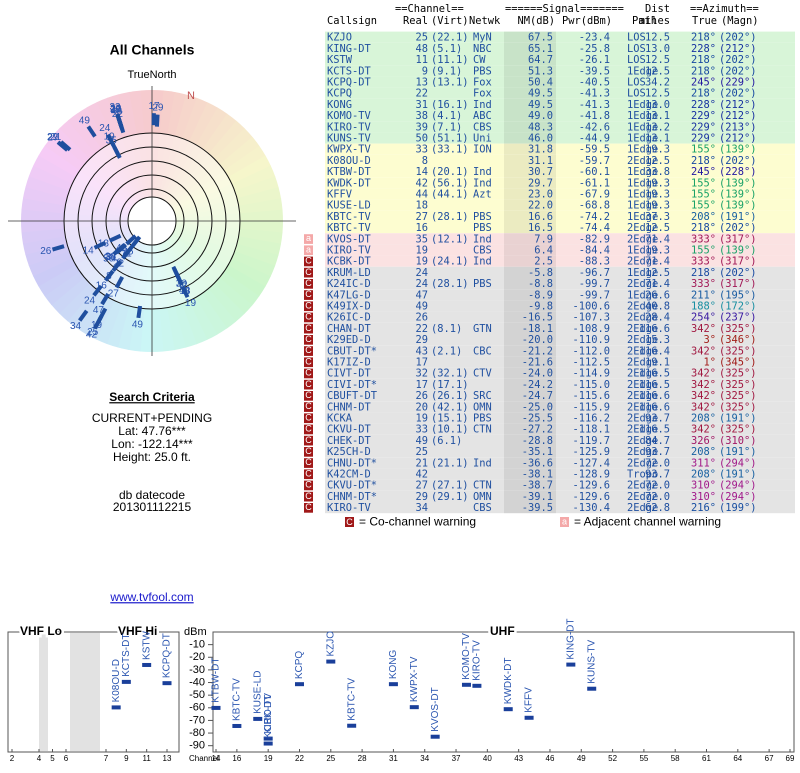 The width and height of the screenshot is (800, 773). Describe the element at coordinates (152, 397) in the screenshot. I see `criteria-title: Search Criteria` at that location.